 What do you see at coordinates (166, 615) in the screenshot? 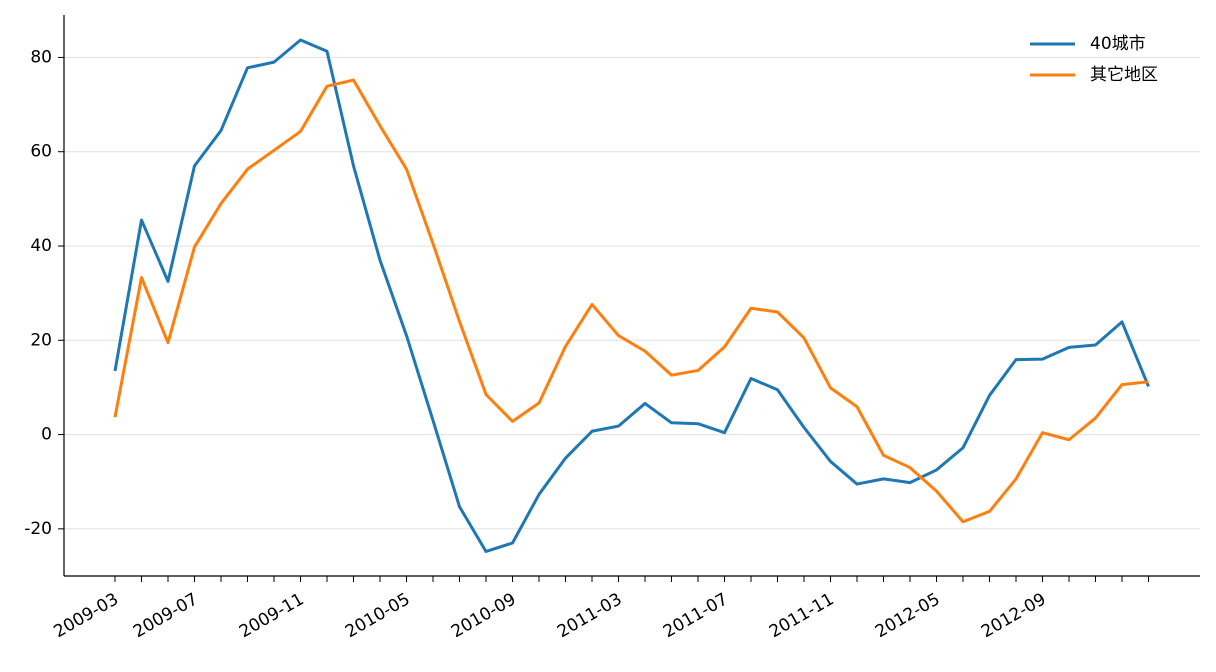
I see `x-tick-label: 2009-07` at bounding box center [166, 615].